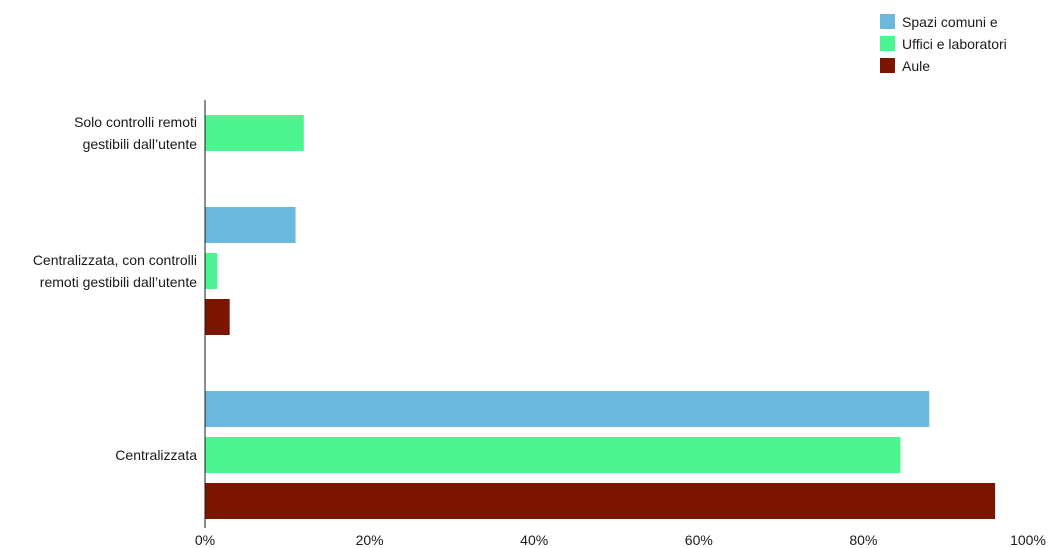 The width and height of the screenshot is (1050, 548). I want to click on x-tick-label: 60%, so click(699, 540).